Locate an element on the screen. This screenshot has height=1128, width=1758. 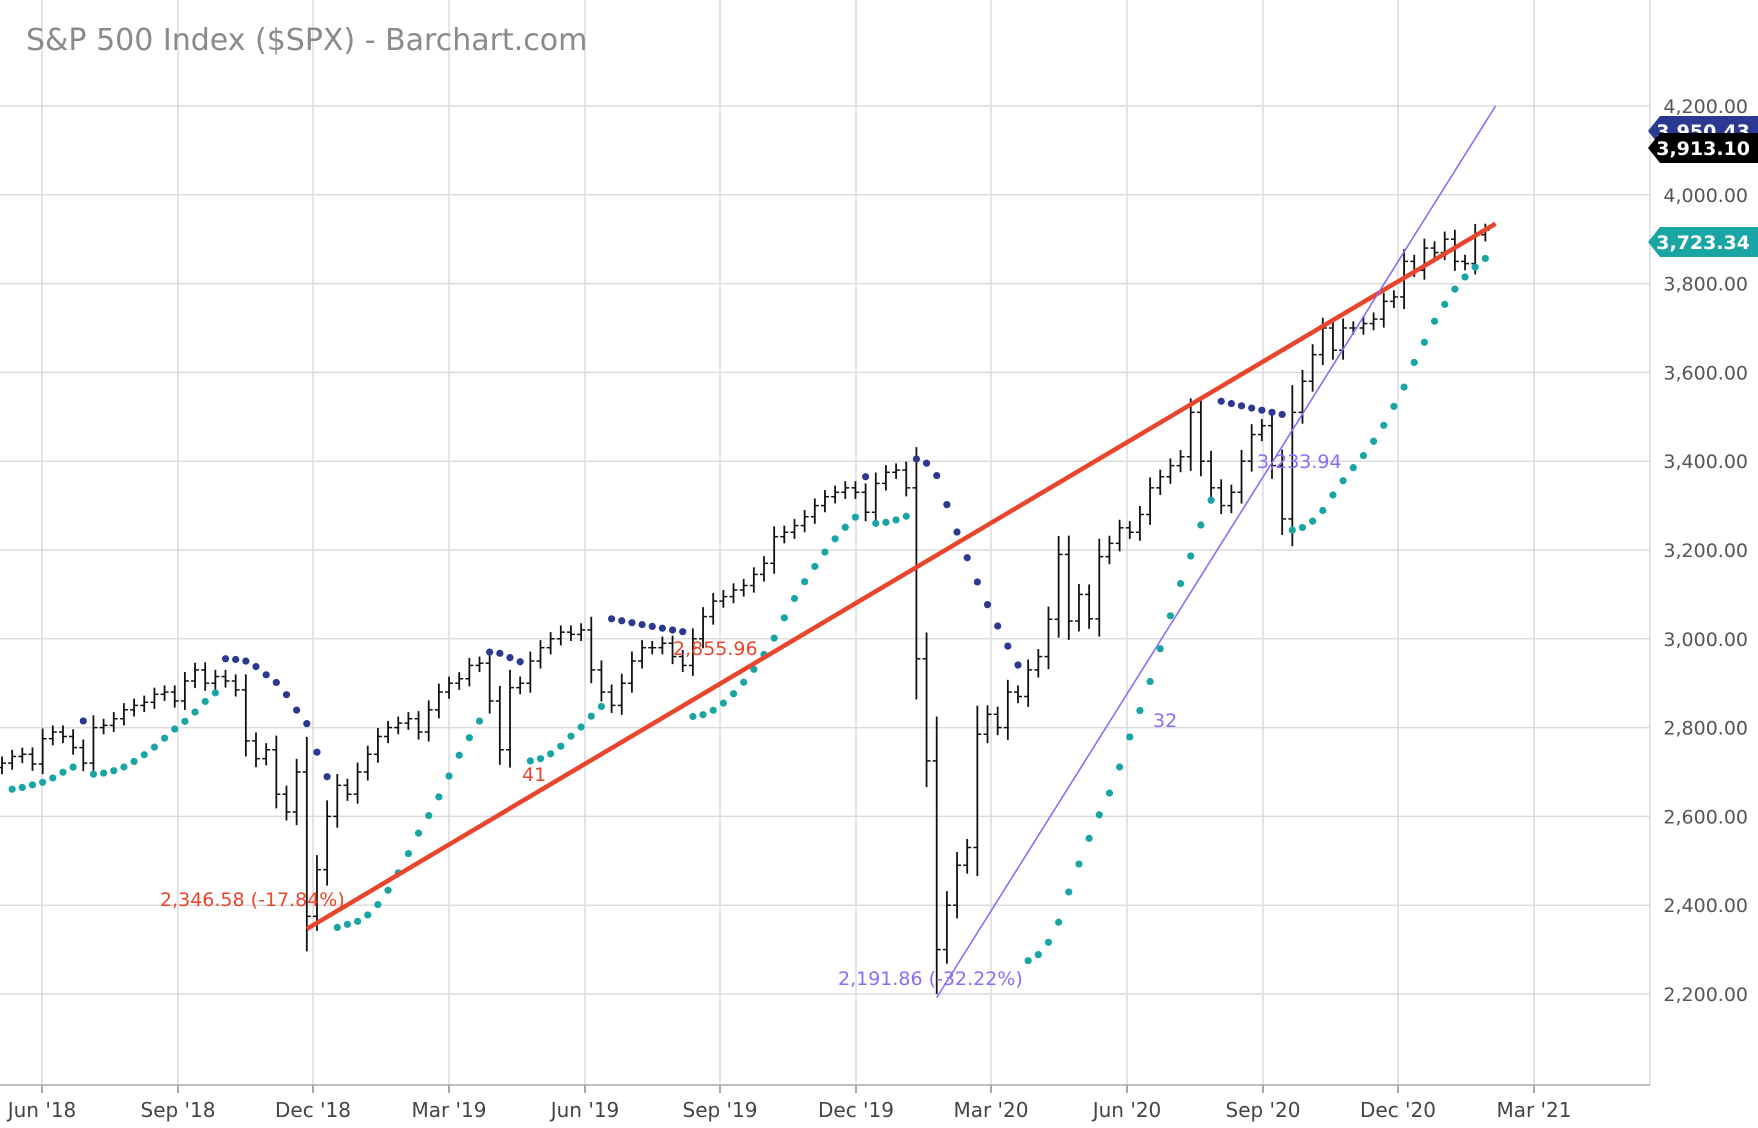
y-tick-label: 3,200.00 is located at coordinates (1705, 551).